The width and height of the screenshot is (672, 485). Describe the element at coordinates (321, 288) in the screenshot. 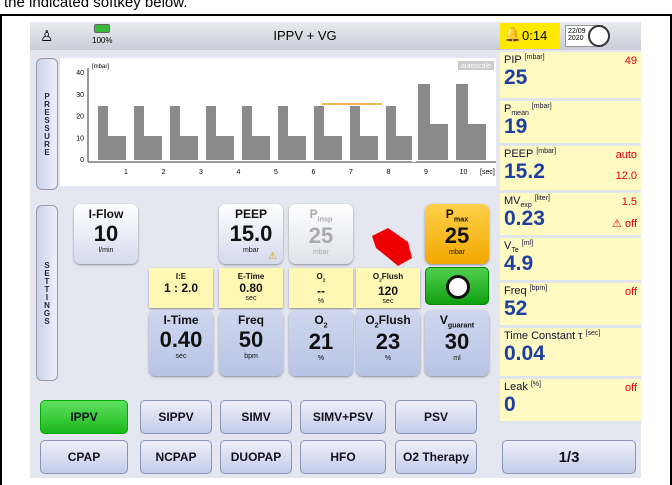

I see `setting-small: O2 --%` at that location.